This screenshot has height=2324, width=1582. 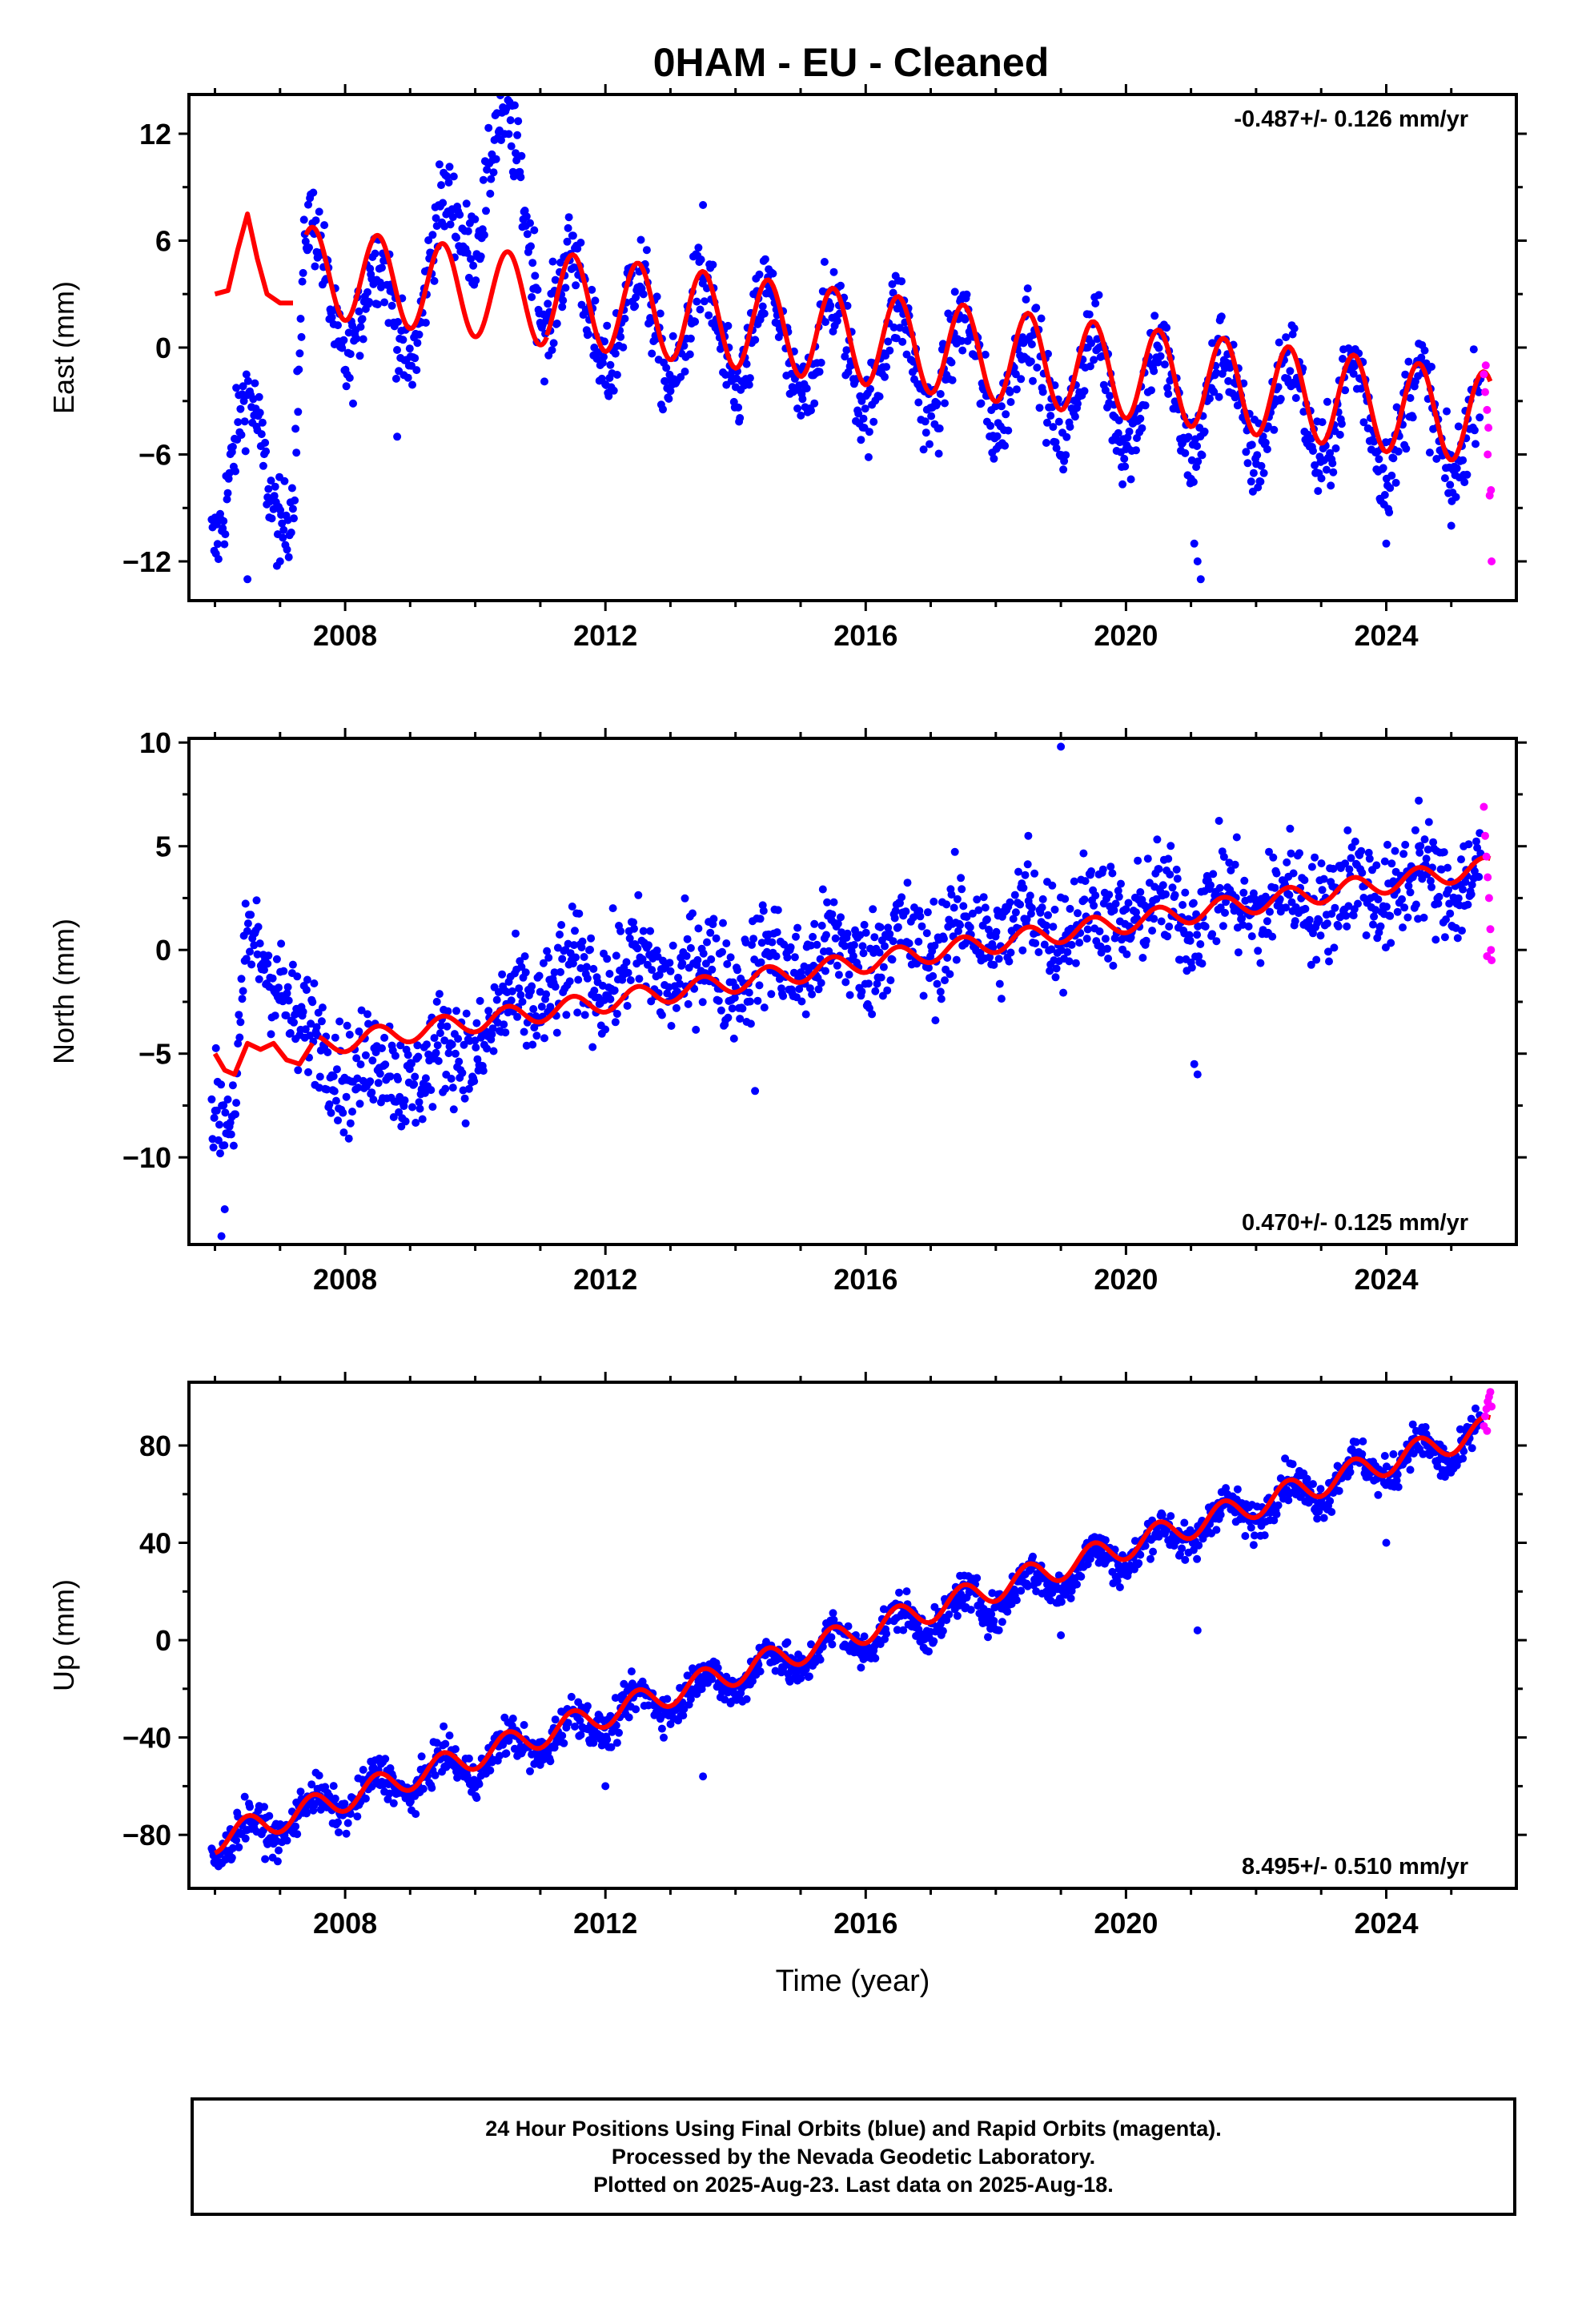 What do you see at coordinates (1491, 950) in the screenshot?
I see `rapid-orbit-point` at bounding box center [1491, 950].